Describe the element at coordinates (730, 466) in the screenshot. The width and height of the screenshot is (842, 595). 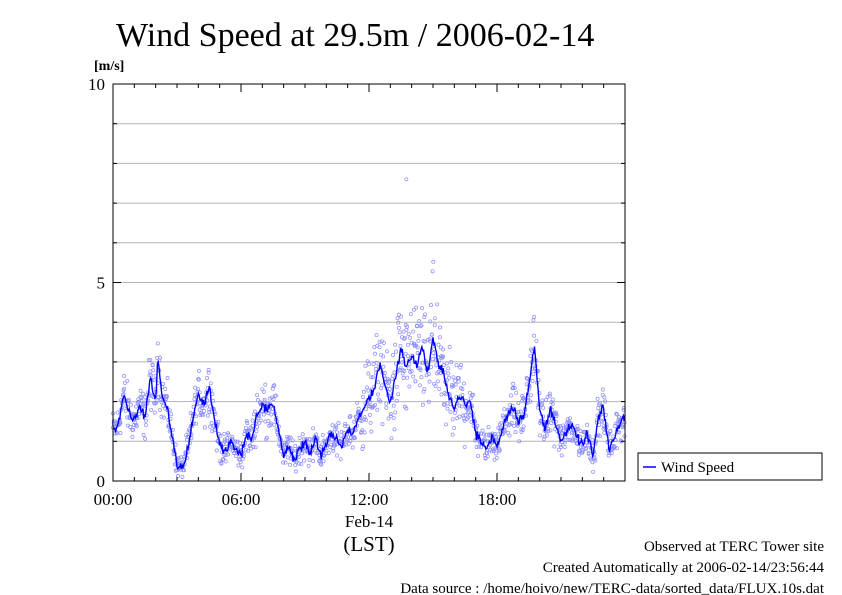
I see `legend-box` at that location.